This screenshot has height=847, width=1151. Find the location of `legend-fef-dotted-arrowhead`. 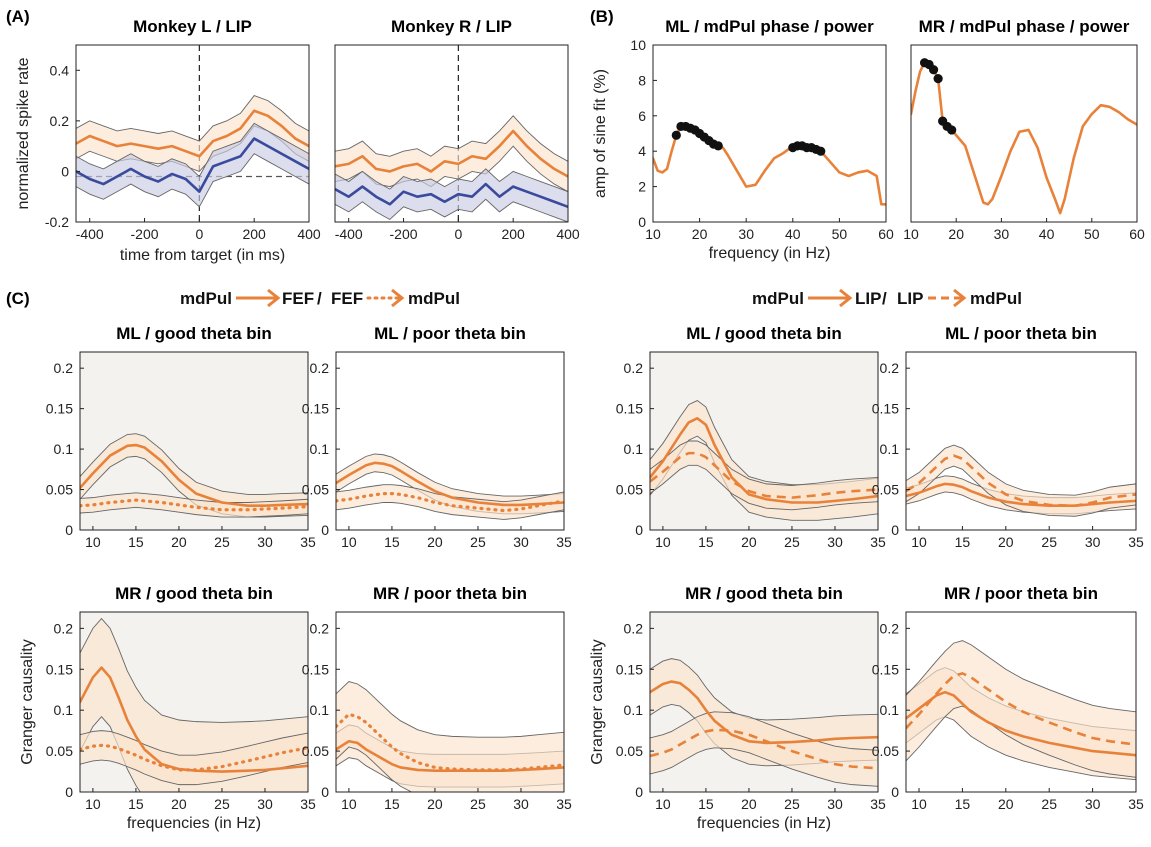

legend-fef-dotted-arrowhead is located at coordinates (398, 298).